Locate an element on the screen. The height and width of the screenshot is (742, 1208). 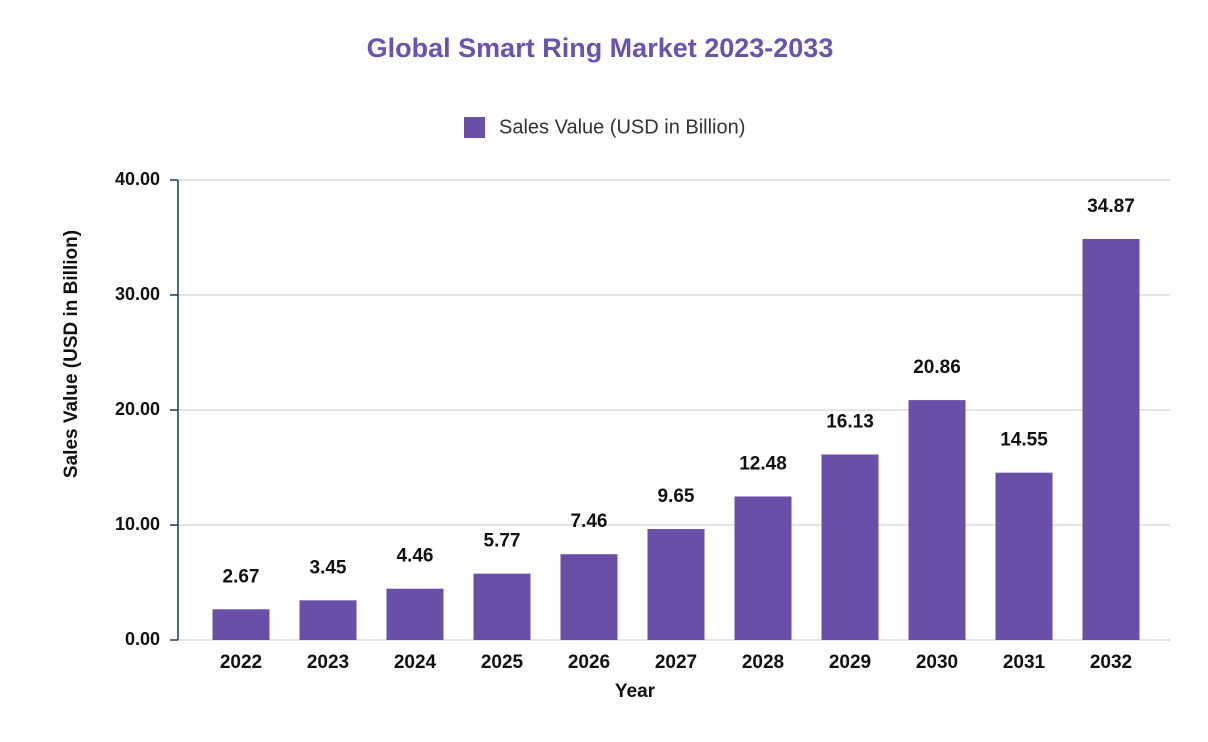
y-tick-label: 40.00 is located at coordinates (137, 179).